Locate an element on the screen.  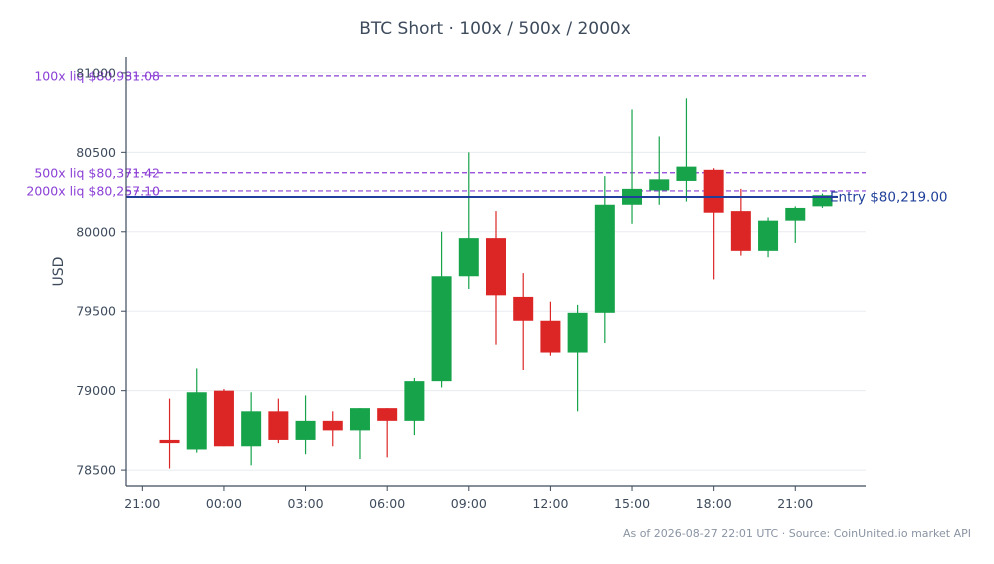
liq-level-label: 500x liq $80,371.42 is located at coordinates (97, 172).